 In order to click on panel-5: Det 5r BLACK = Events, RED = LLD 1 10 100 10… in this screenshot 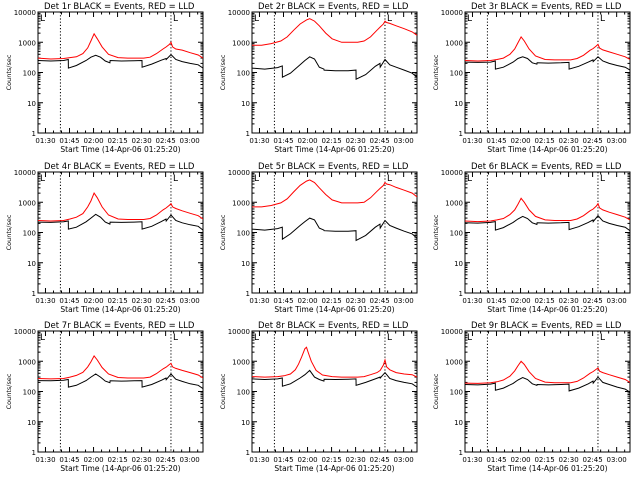, I will do `click(318, 238)`.